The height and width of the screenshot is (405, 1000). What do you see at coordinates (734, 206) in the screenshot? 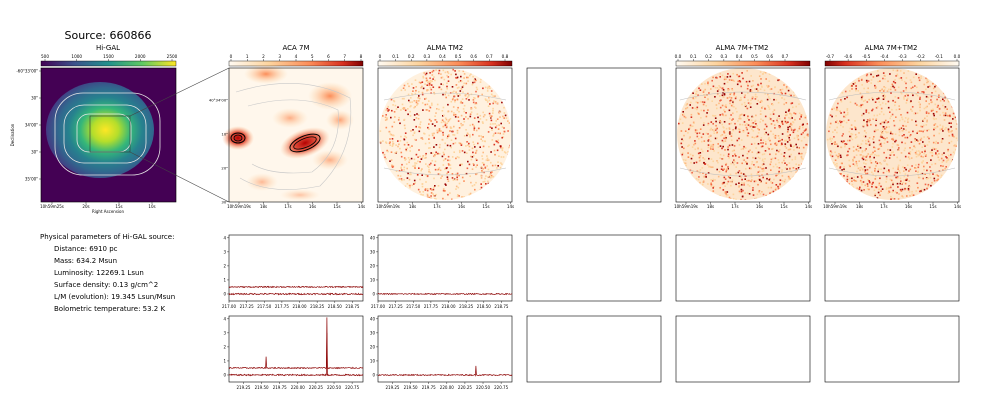
I see `alma-combined-xtick-label: 17s` at bounding box center [734, 206].